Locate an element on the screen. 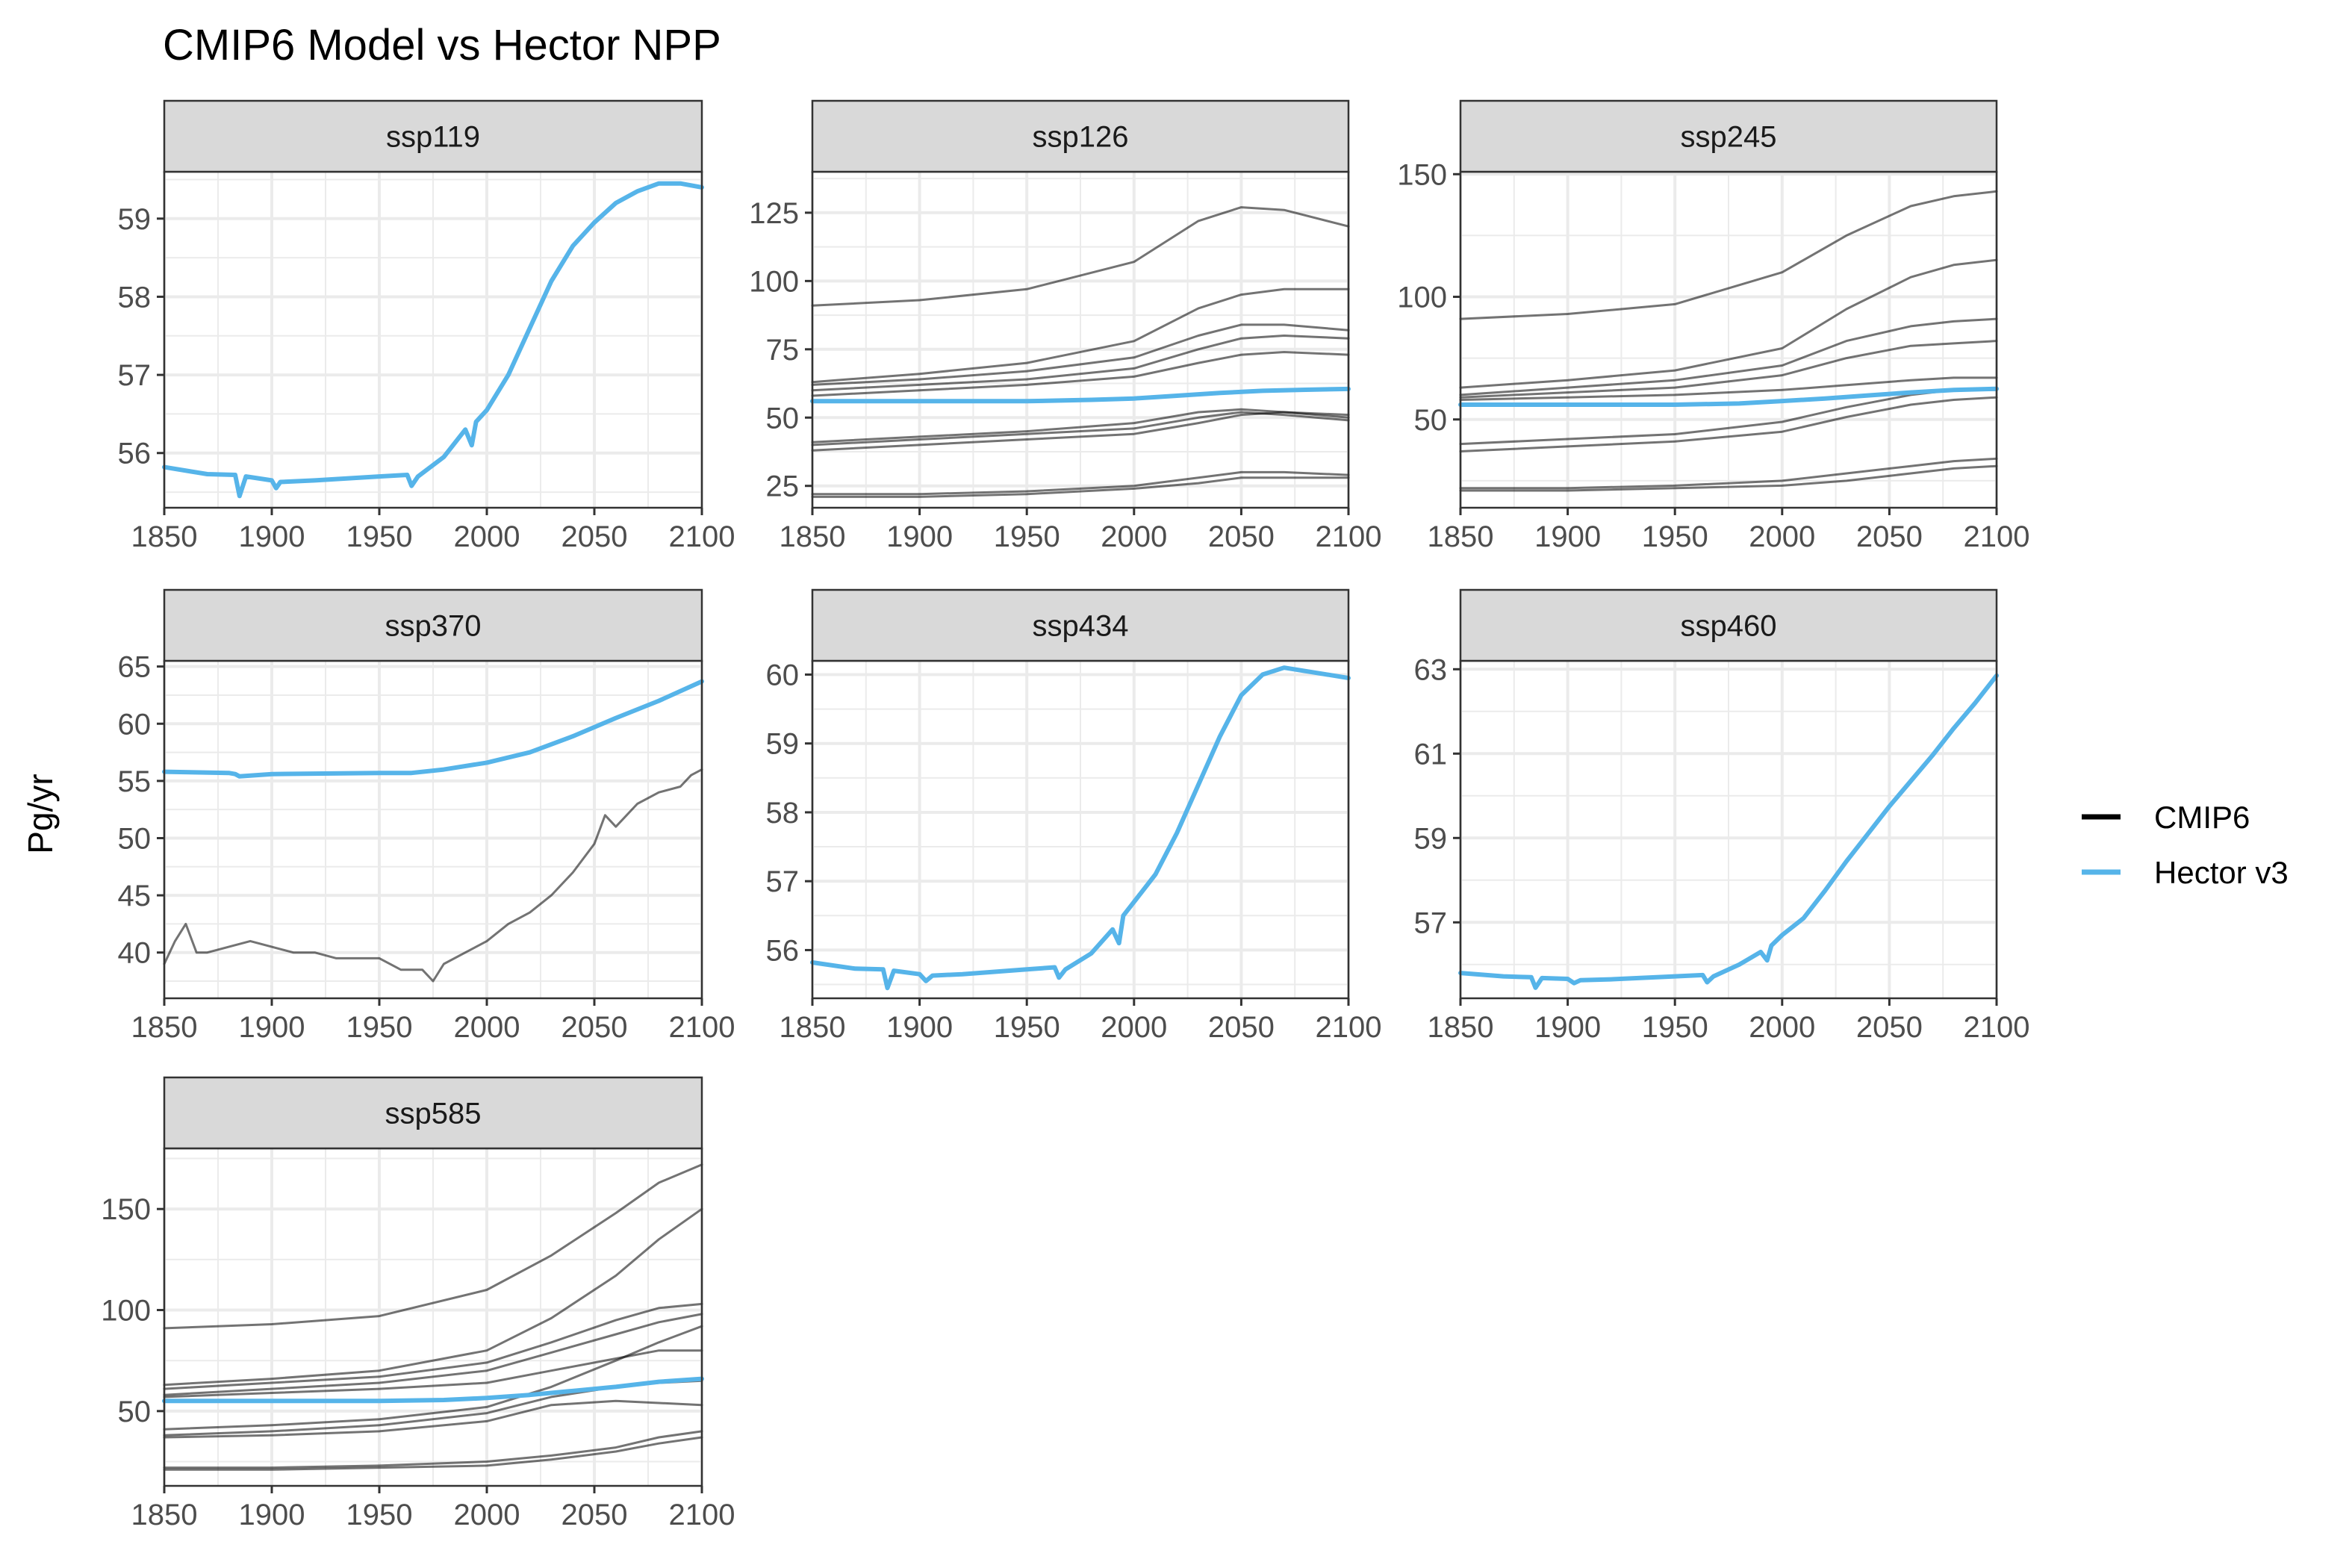 This screenshot has height=1568, width=2352. panel-ssp119: 1850 1900 1950 2000 2050 2100 56 57 58 59 ssp119 is located at coordinates (426, 326).